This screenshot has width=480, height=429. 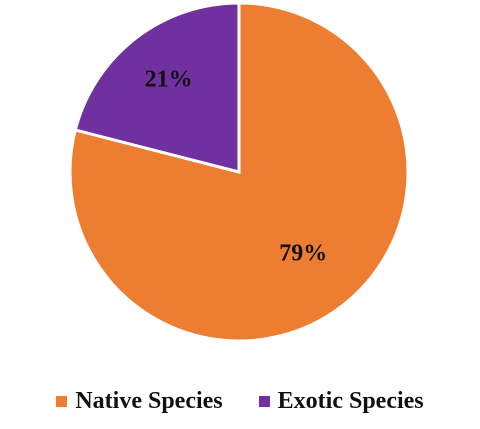 What do you see at coordinates (62, 401) in the screenshot?
I see `legend-swatch-native` at bounding box center [62, 401].